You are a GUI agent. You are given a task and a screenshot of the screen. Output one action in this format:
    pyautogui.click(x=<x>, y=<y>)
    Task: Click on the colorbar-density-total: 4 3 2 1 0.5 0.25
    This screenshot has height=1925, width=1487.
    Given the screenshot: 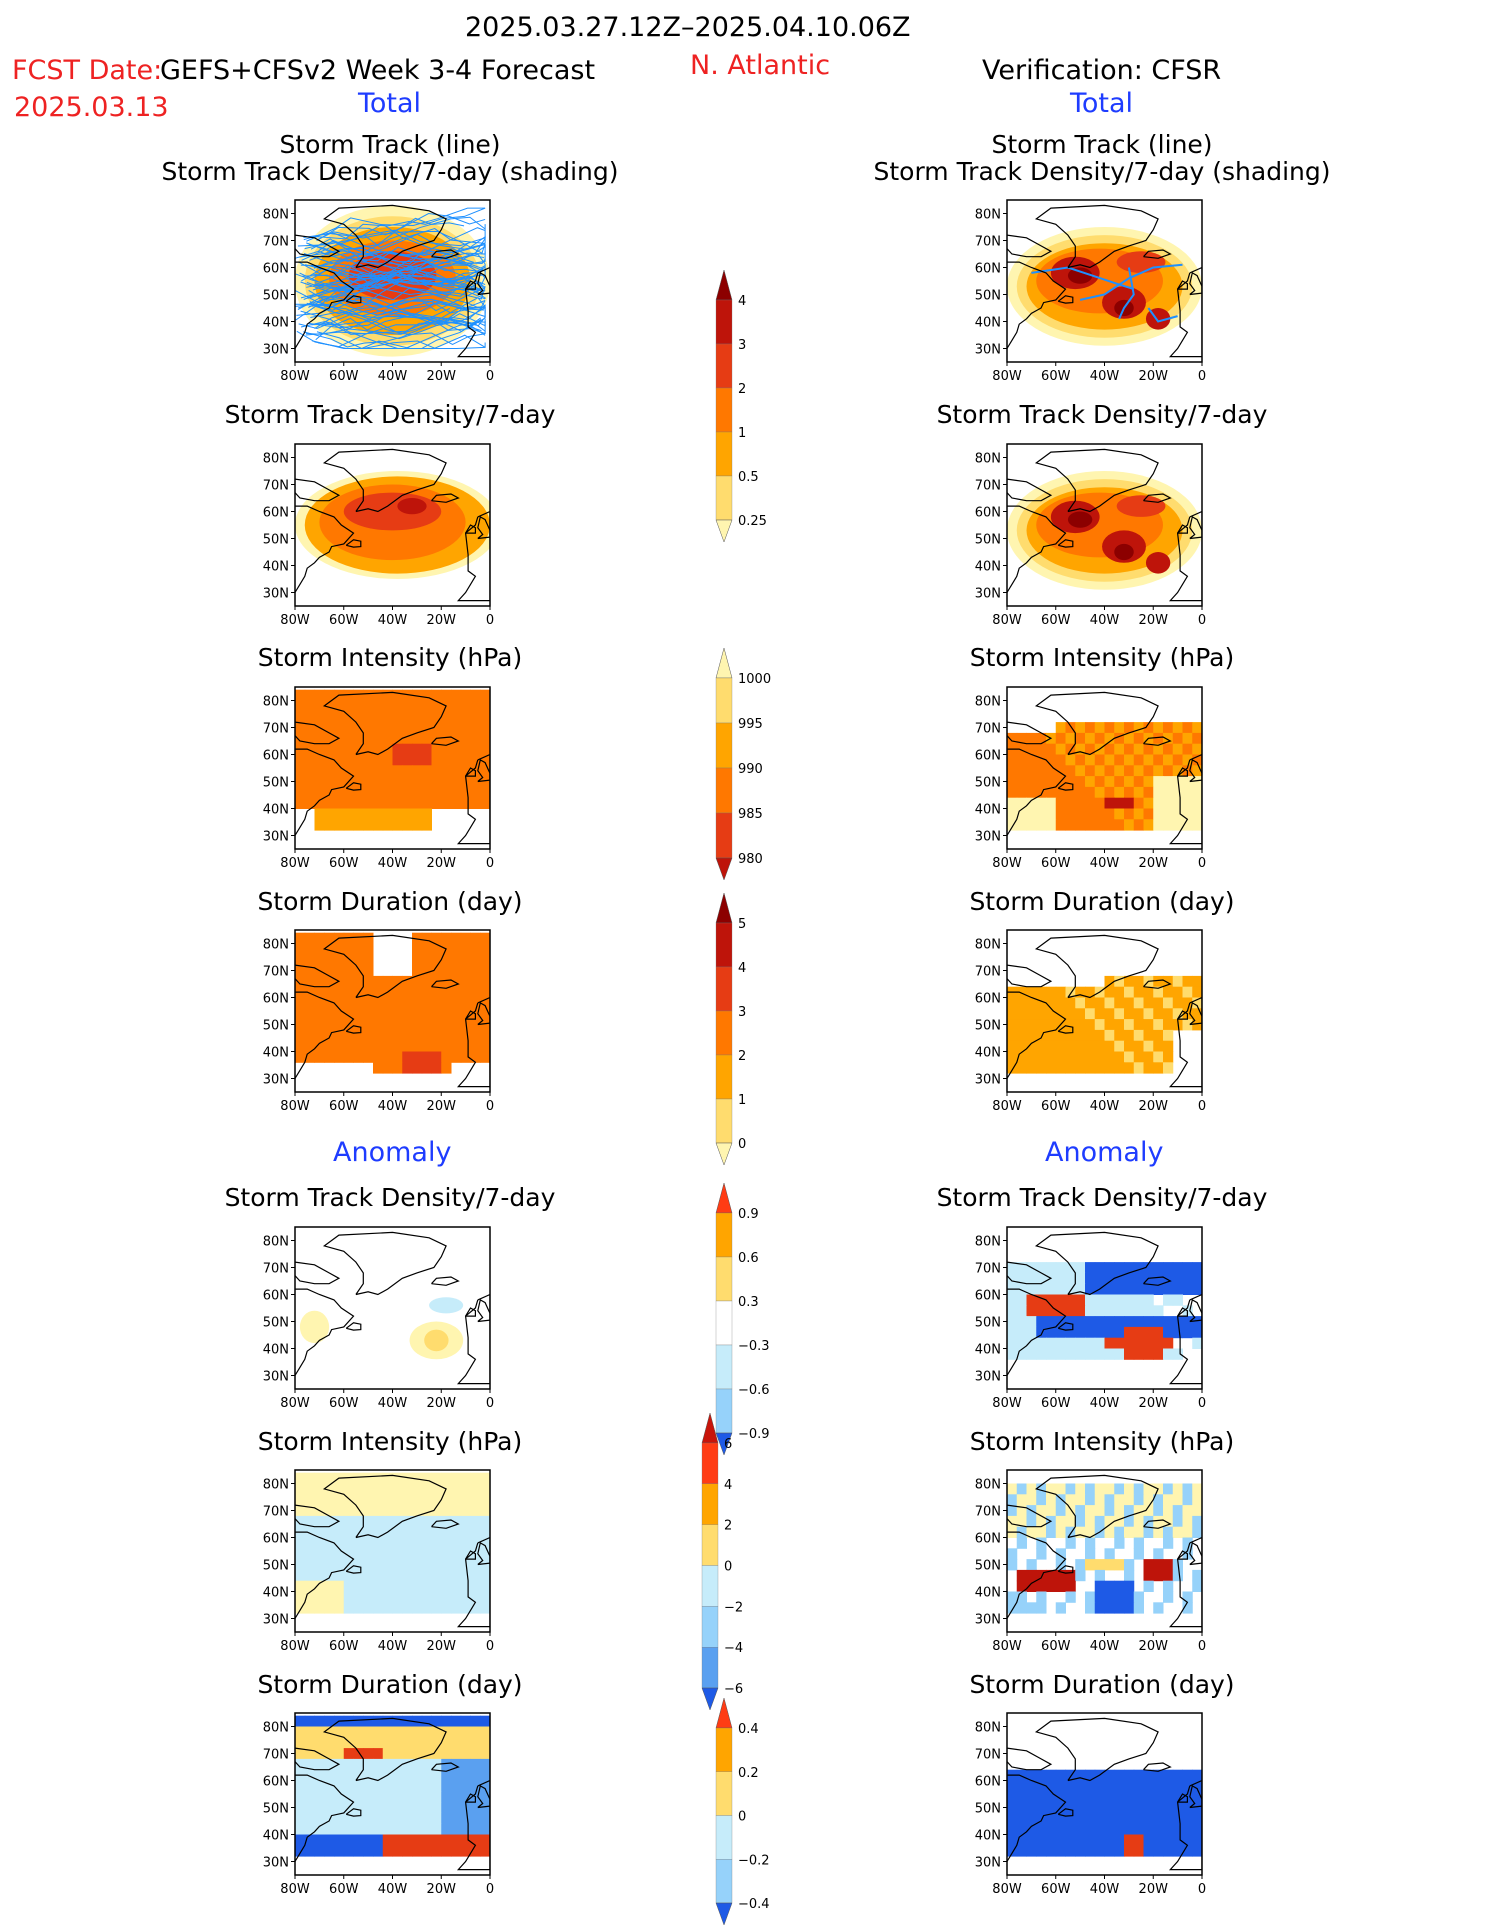 What is the action you would take?
    pyautogui.click(x=741, y=405)
    